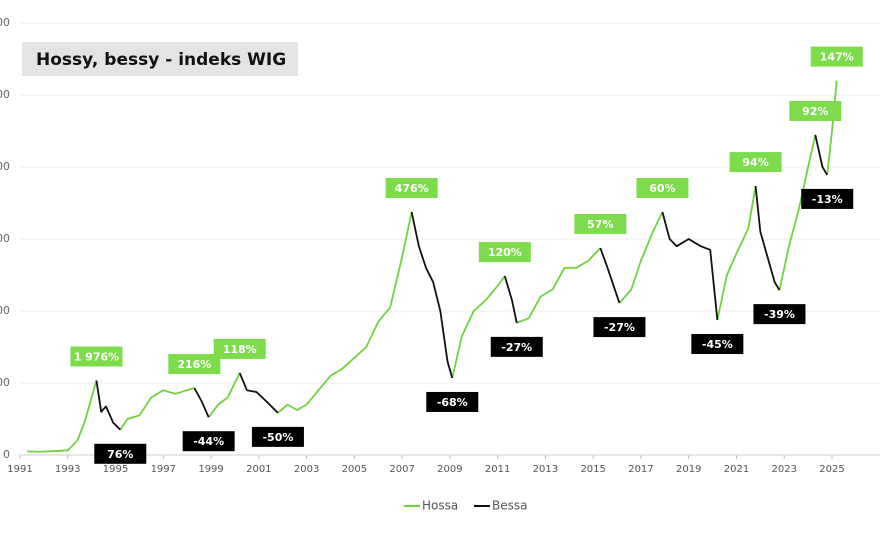 The width and height of the screenshot is (880, 540). I want to click on y-tick-label: 0, so click(6, 454).